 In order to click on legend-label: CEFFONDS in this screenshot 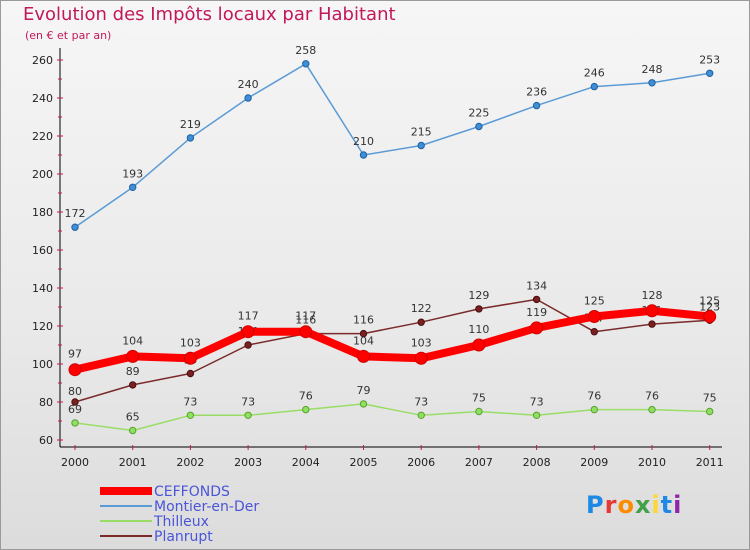, I will do `click(192, 492)`.